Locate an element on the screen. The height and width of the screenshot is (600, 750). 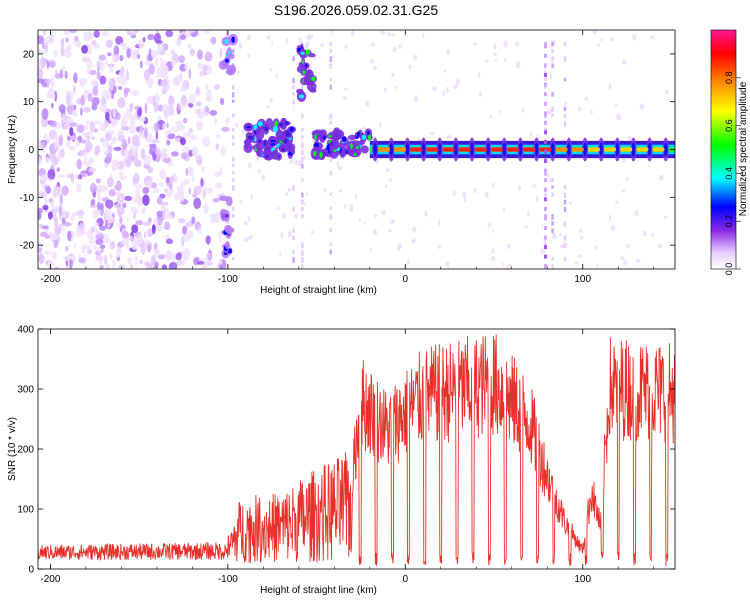
top-ytick-label: 20 is located at coordinates (29, 54).